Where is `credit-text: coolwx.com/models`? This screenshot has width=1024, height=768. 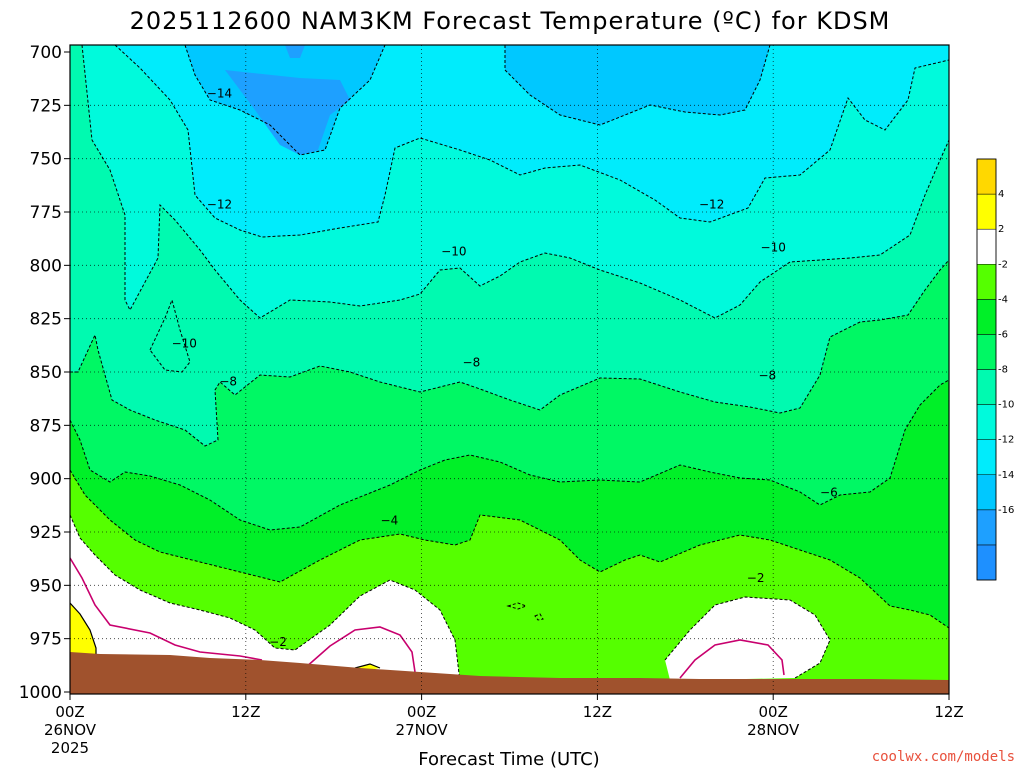 credit-text: coolwx.com/models is located at coordinates (943, 757).